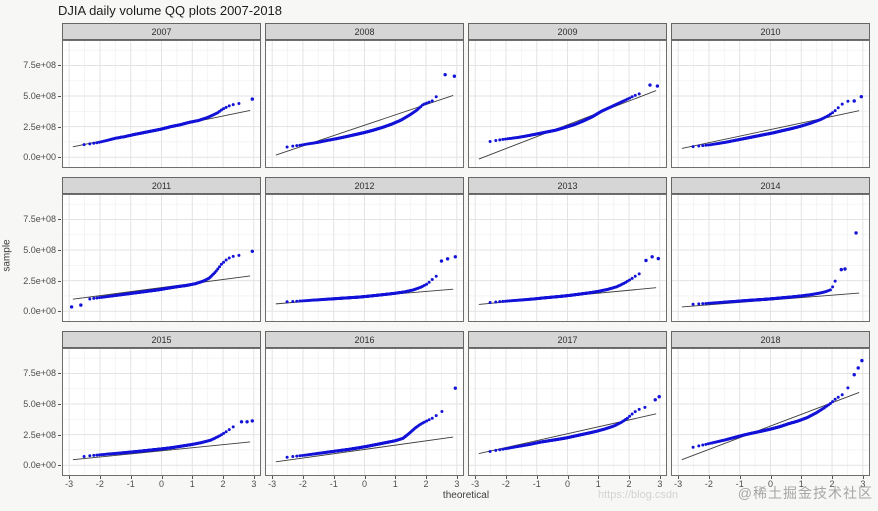 The height and width of the screenshot is (511, 878). I want to click on facet-panel-2014, so click(770, 258).